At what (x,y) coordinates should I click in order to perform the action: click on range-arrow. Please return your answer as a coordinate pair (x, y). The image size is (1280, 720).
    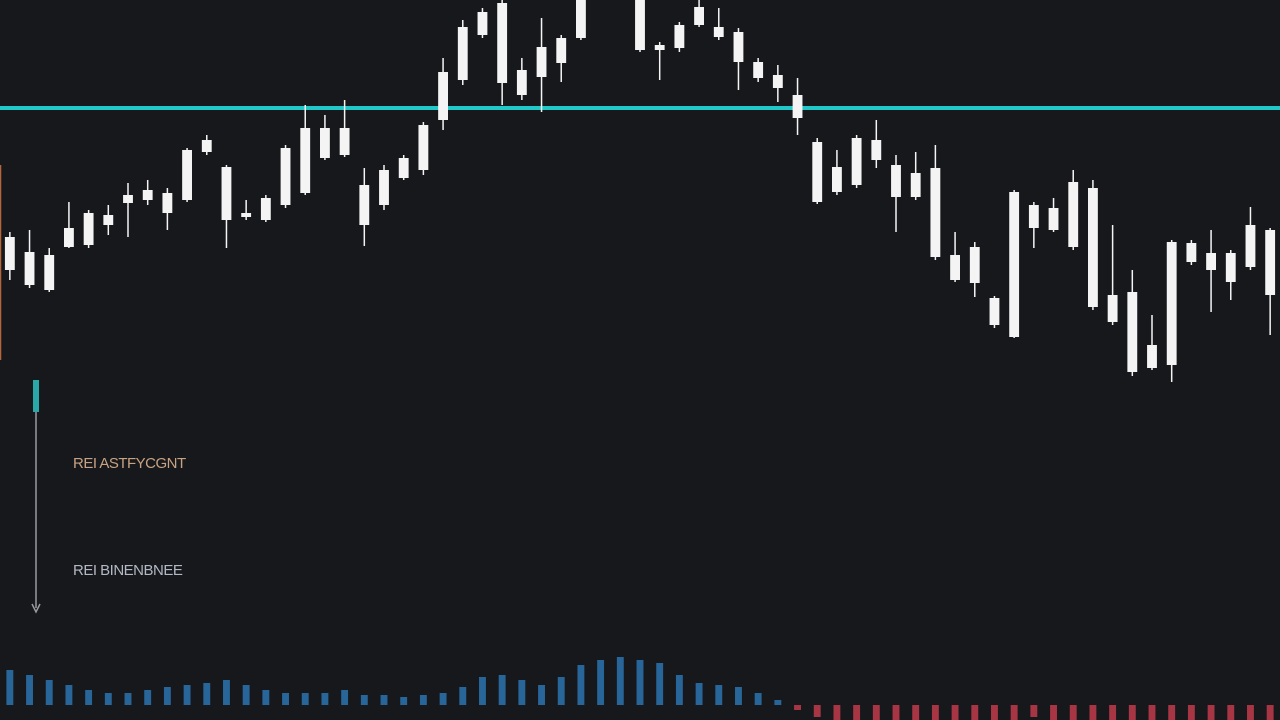
    Looking at the image, I should click on (36, 608).